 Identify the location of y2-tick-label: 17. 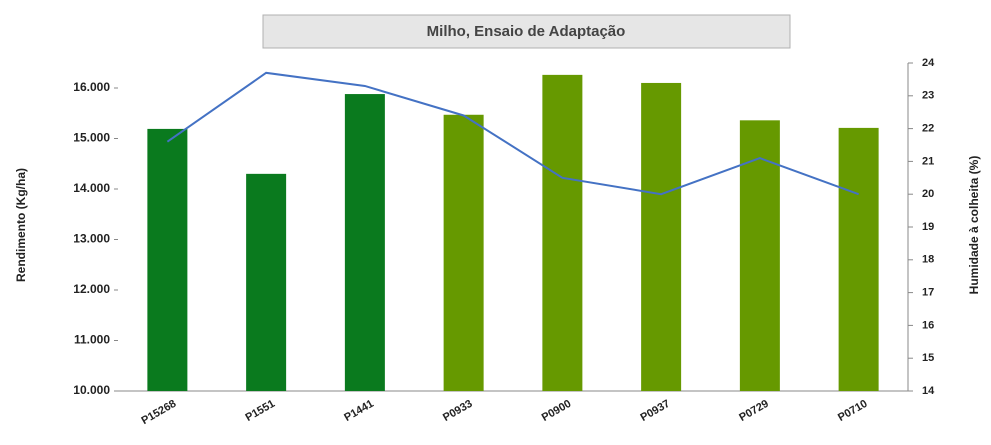
(928, 293).